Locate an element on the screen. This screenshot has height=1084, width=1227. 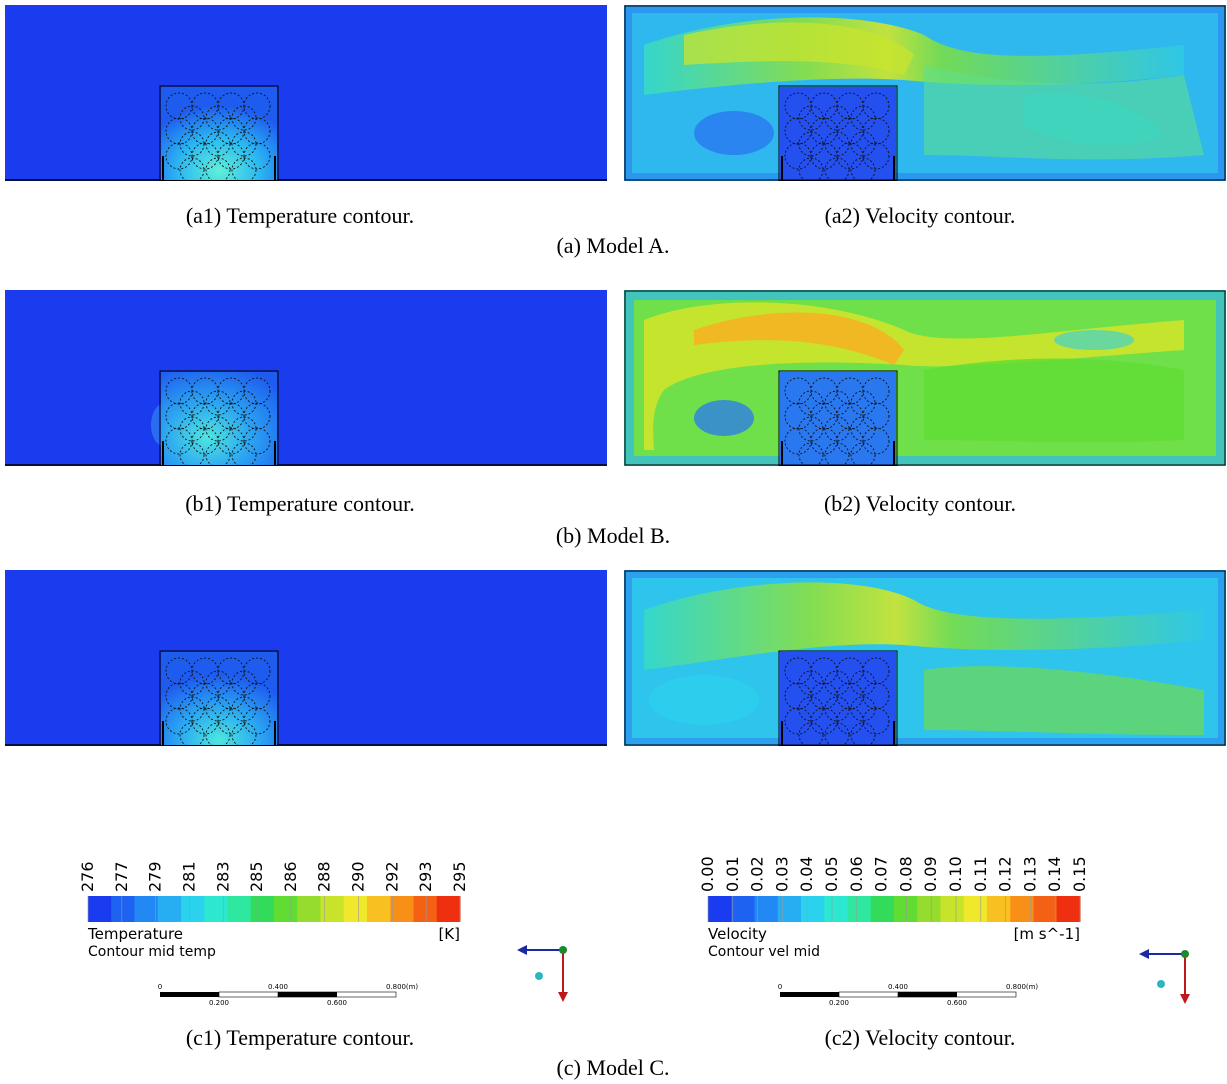
temperature-contour-b is located at coordinates (306, 378).